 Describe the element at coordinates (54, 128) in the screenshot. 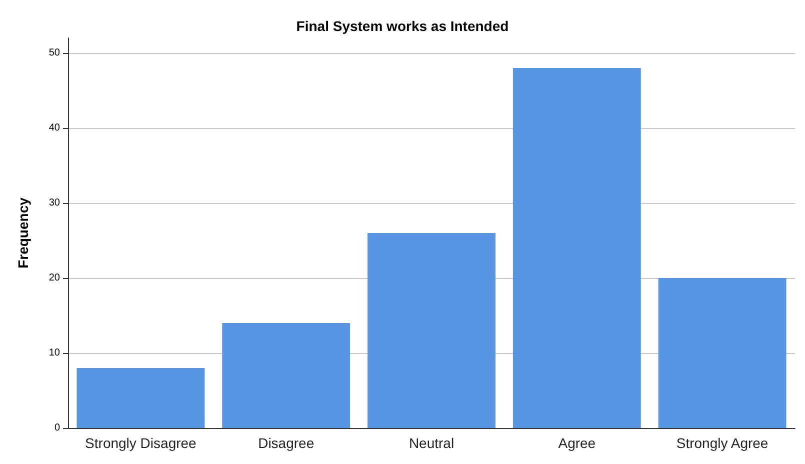

I see `y-tick-label: 40` at that location.